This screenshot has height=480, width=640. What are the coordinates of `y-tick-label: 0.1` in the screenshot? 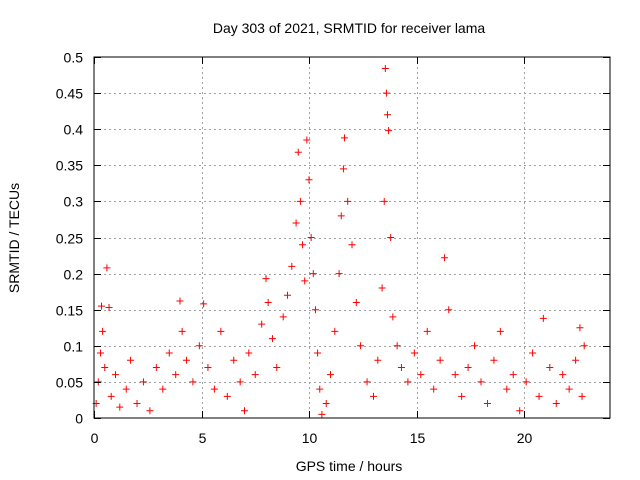 It's located at (74, 347).